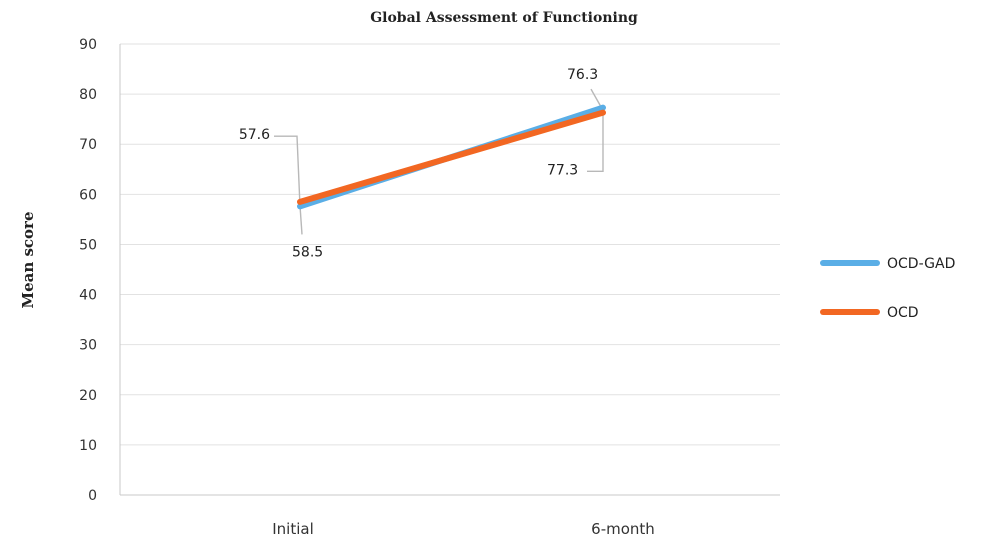 The image size is (1000, 544). I want to click on series-lines, so click(451, 157).